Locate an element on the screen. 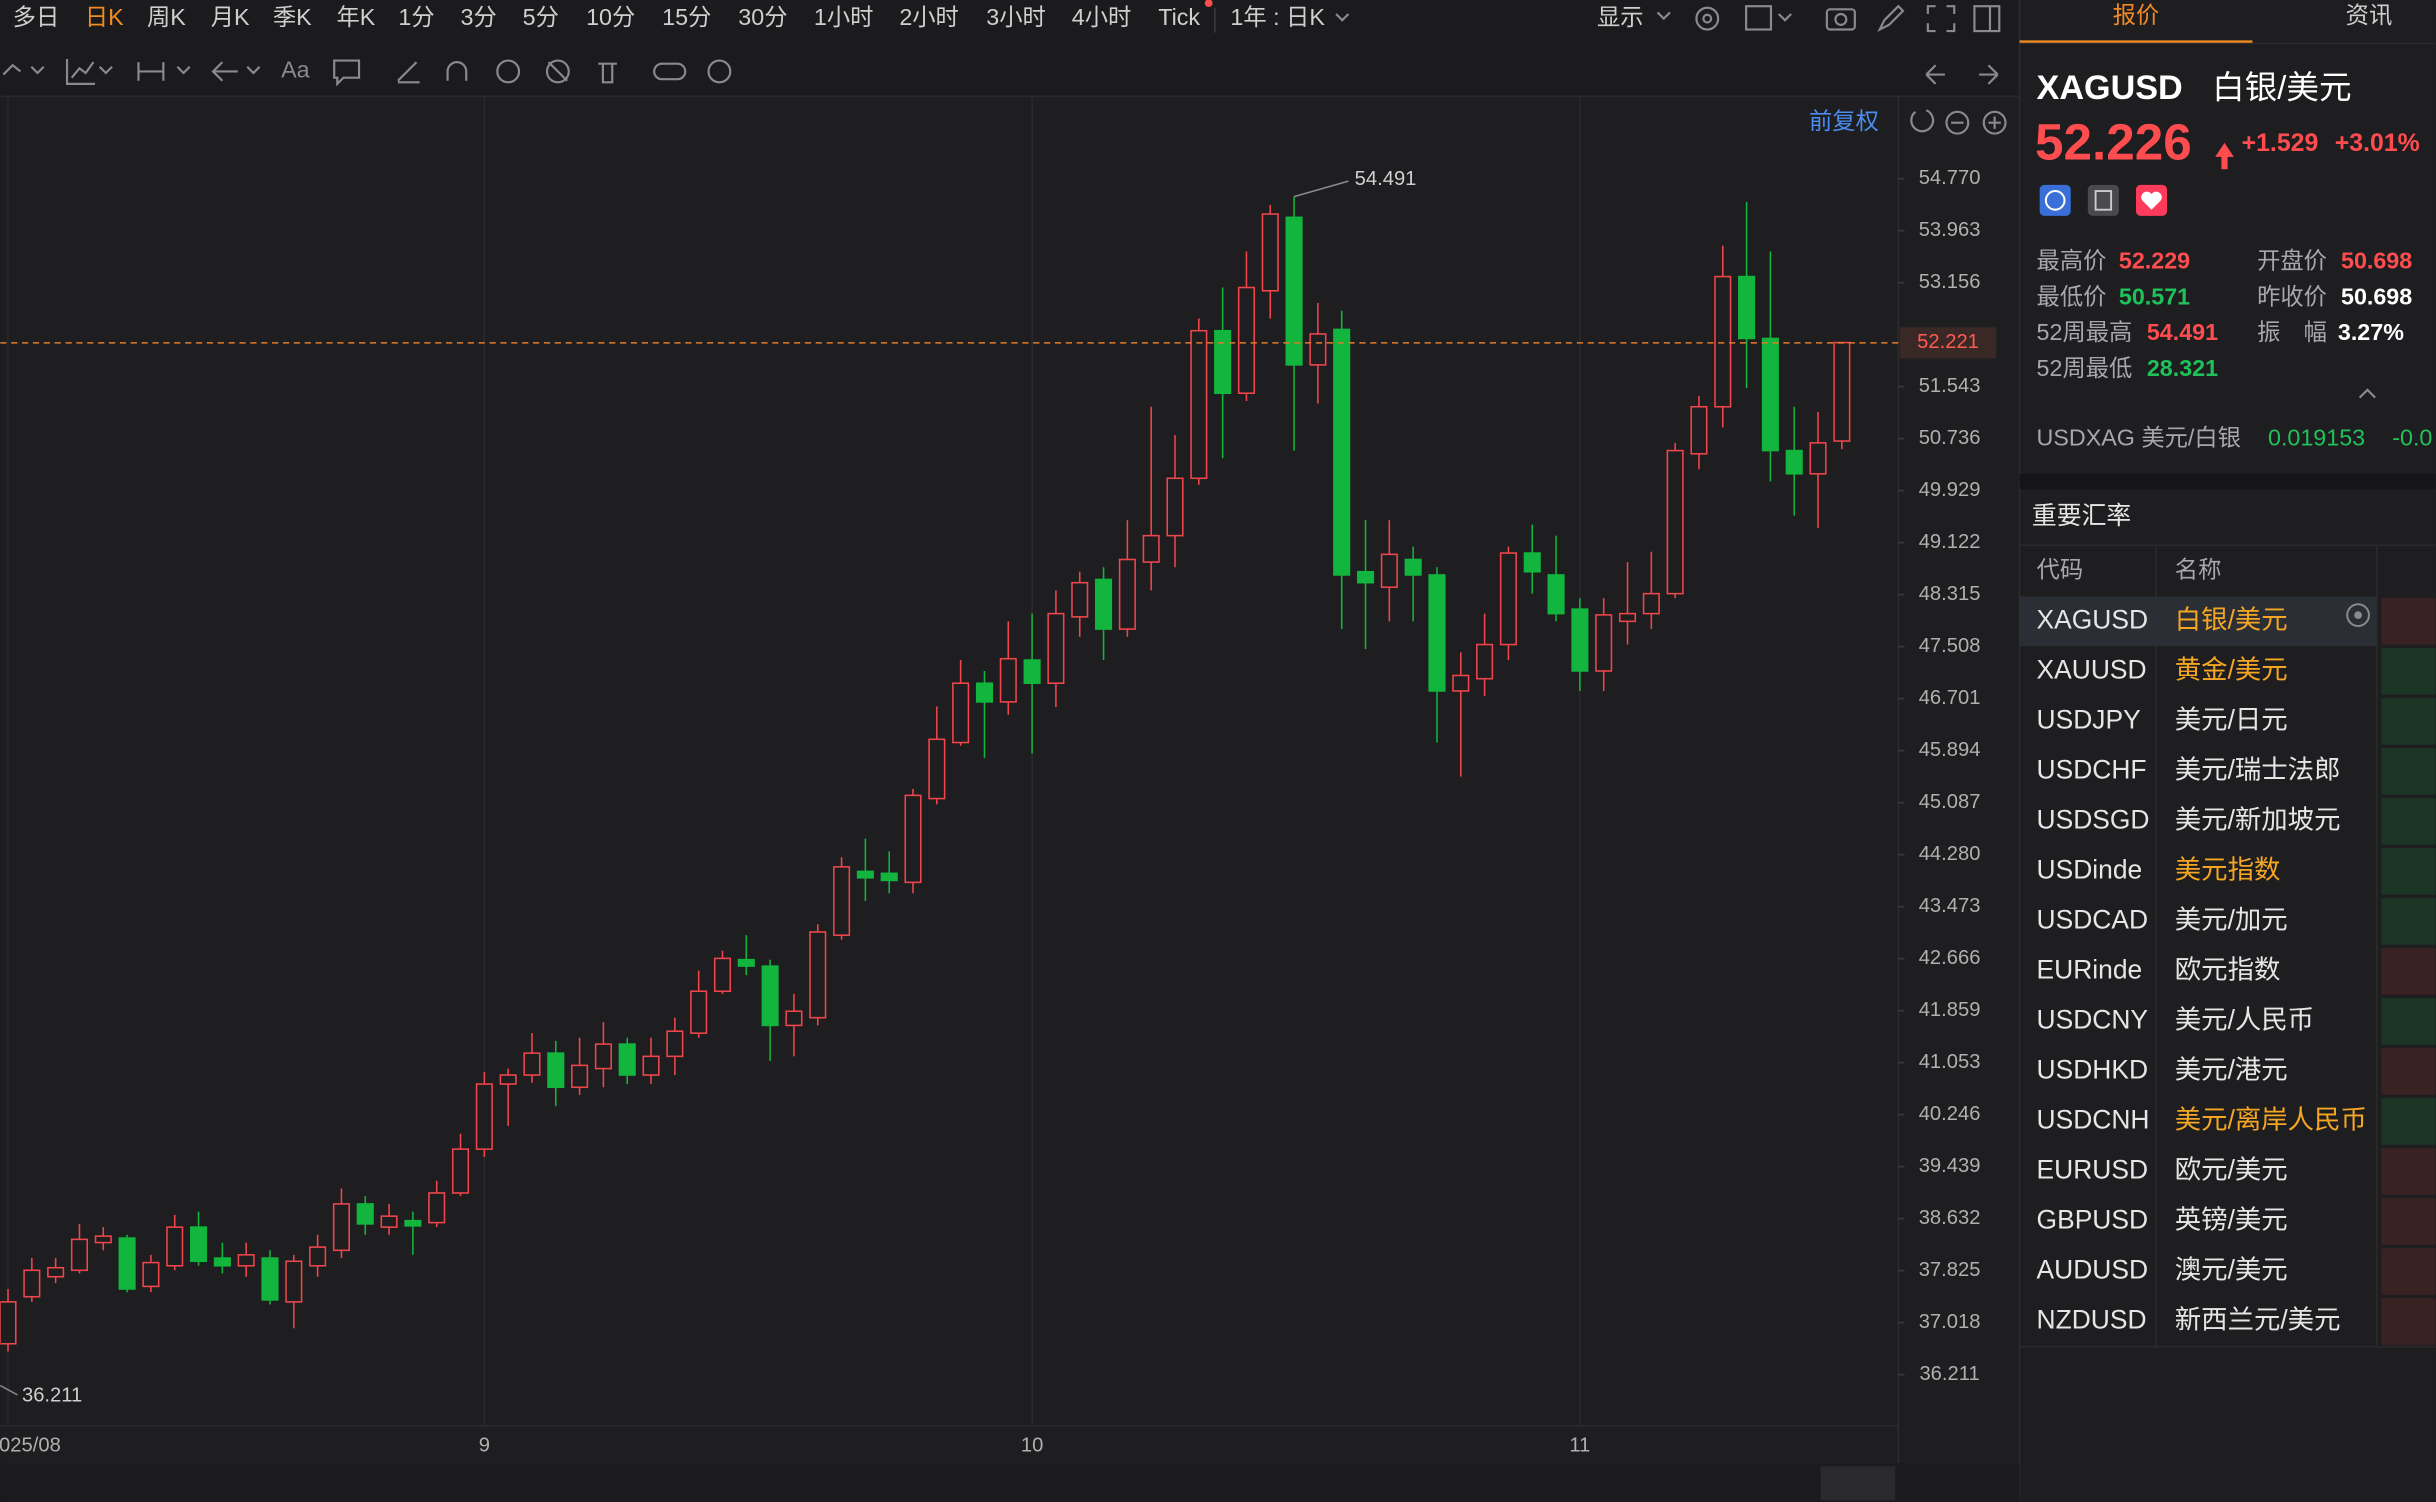  scrollbar is located at coordinates (1010, 1482).